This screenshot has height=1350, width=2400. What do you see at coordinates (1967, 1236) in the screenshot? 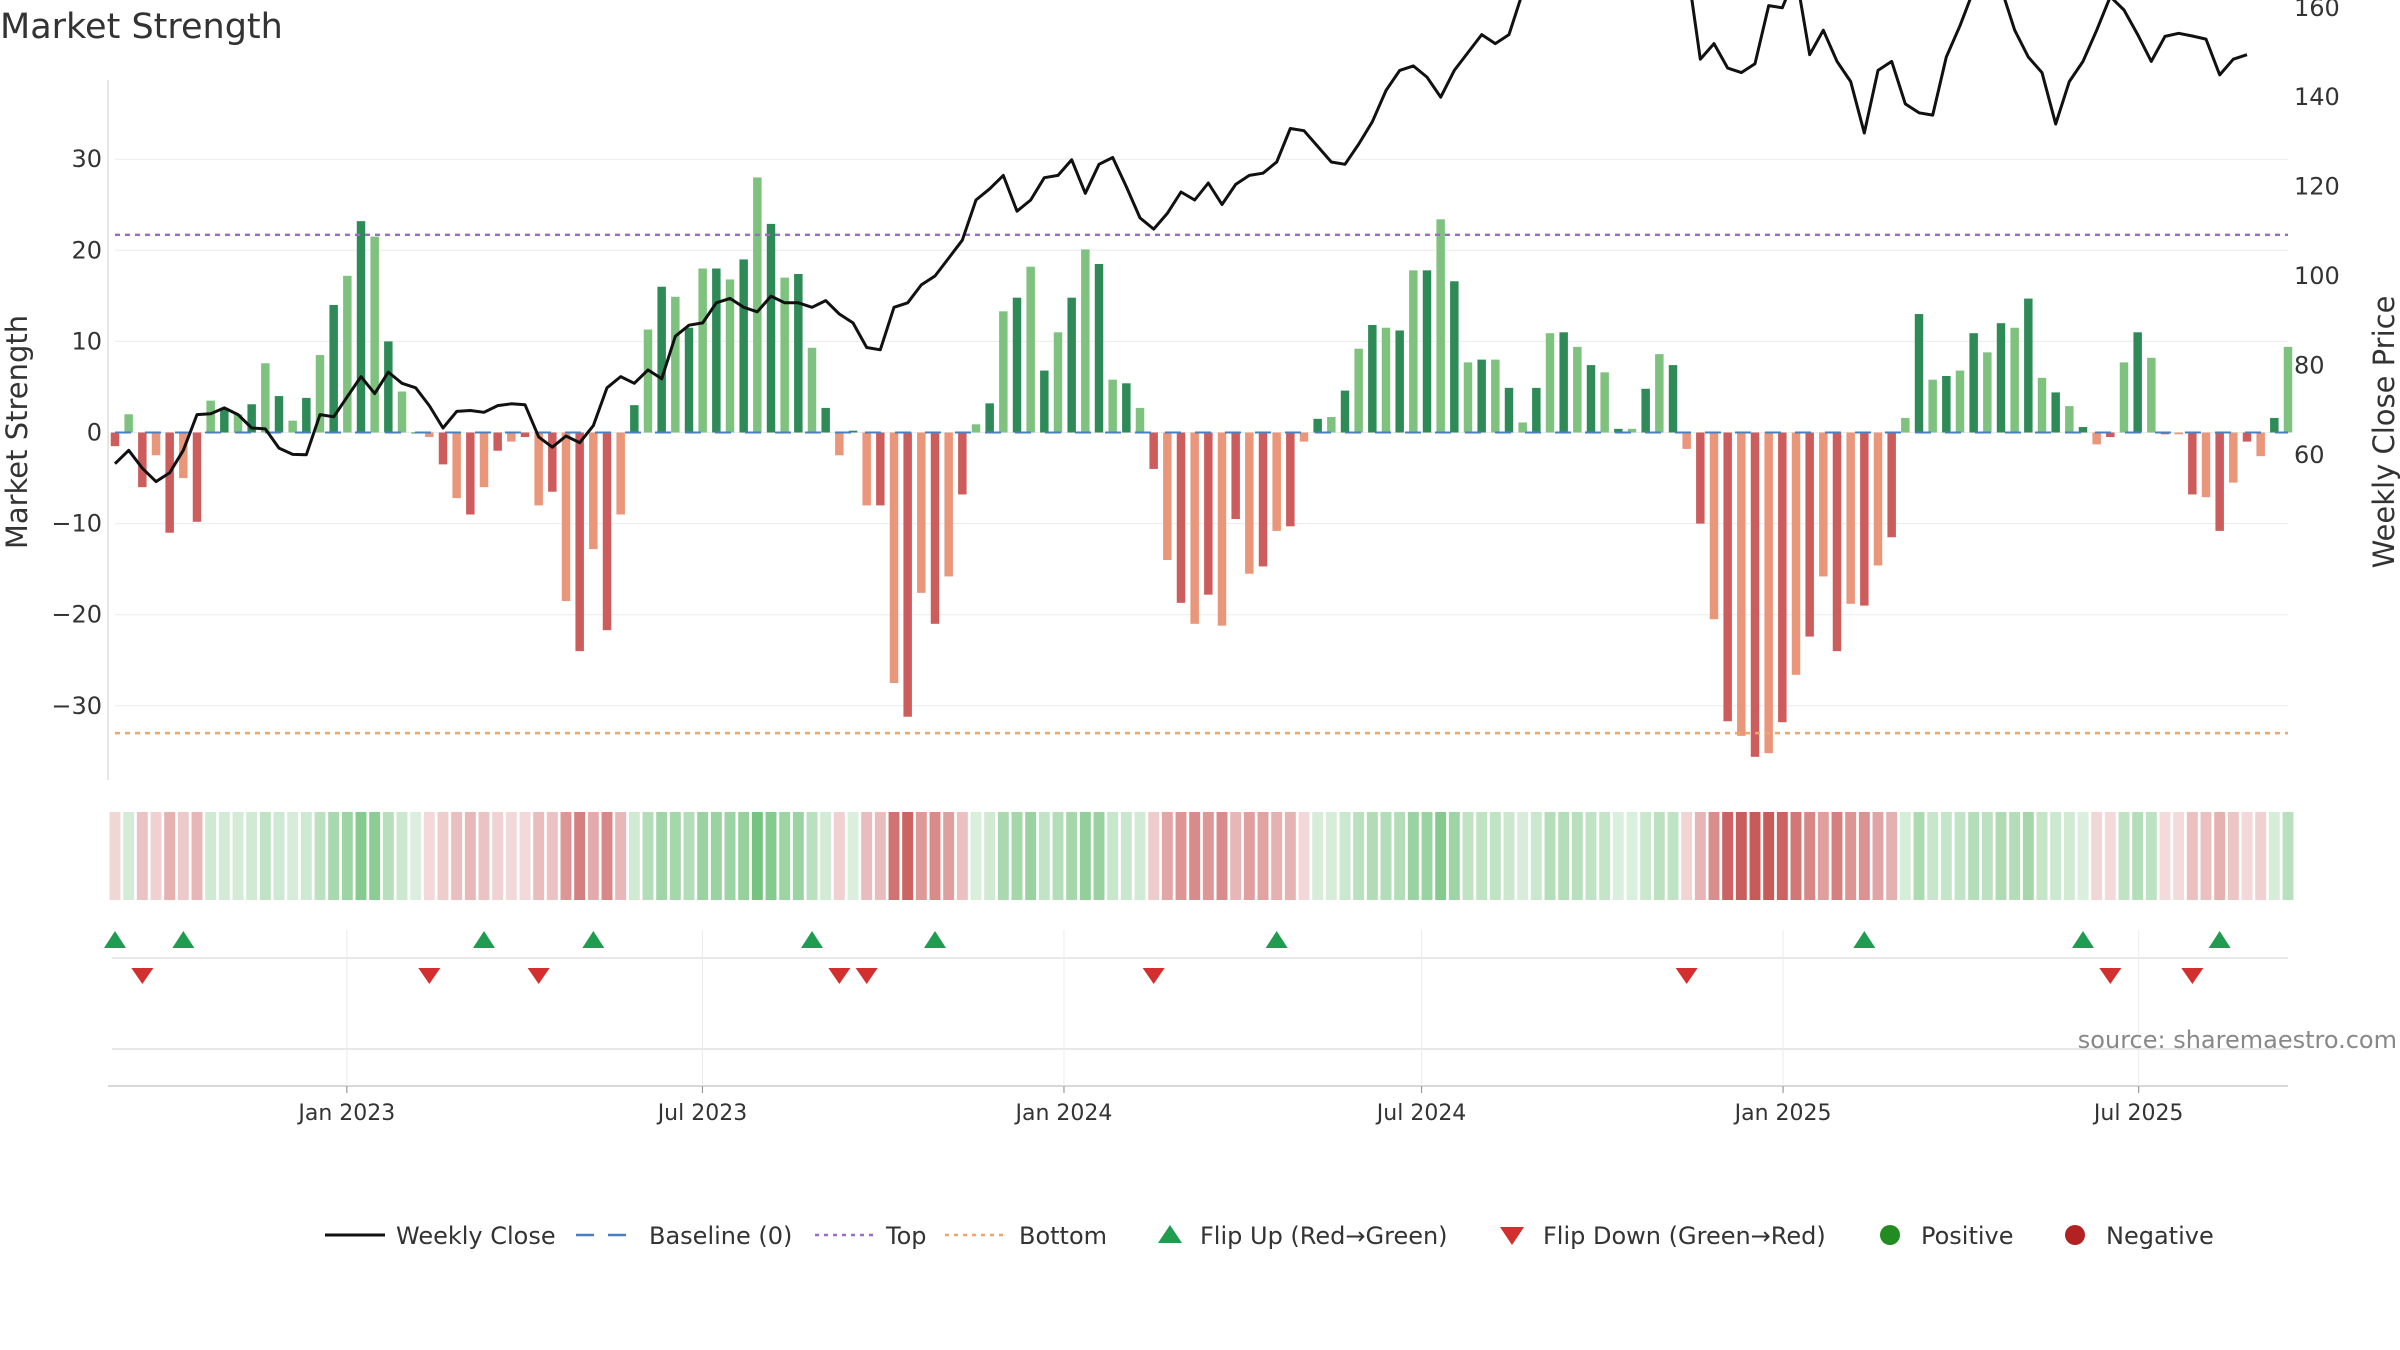
I see `legend-label: Positive` at bounding box center [1967, 1236].